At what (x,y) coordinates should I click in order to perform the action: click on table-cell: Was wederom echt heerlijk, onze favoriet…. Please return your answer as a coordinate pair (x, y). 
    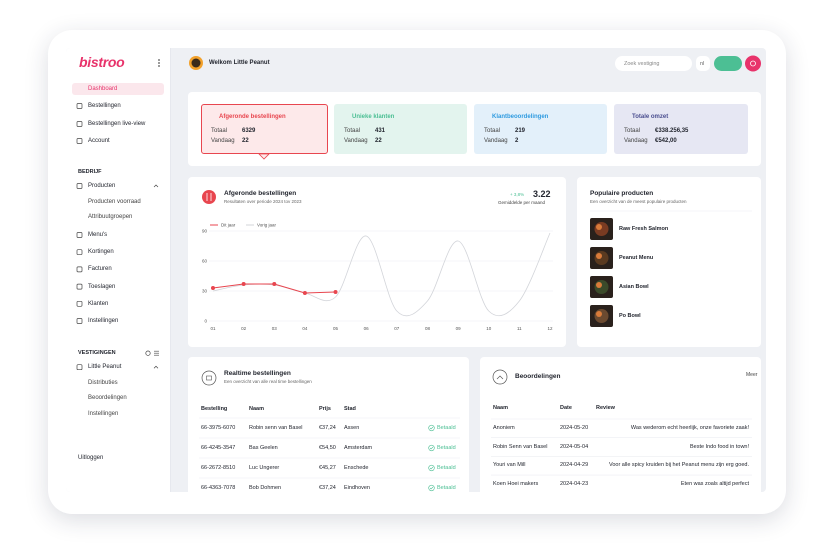
    Looking at the image, I should click on (689, 428).